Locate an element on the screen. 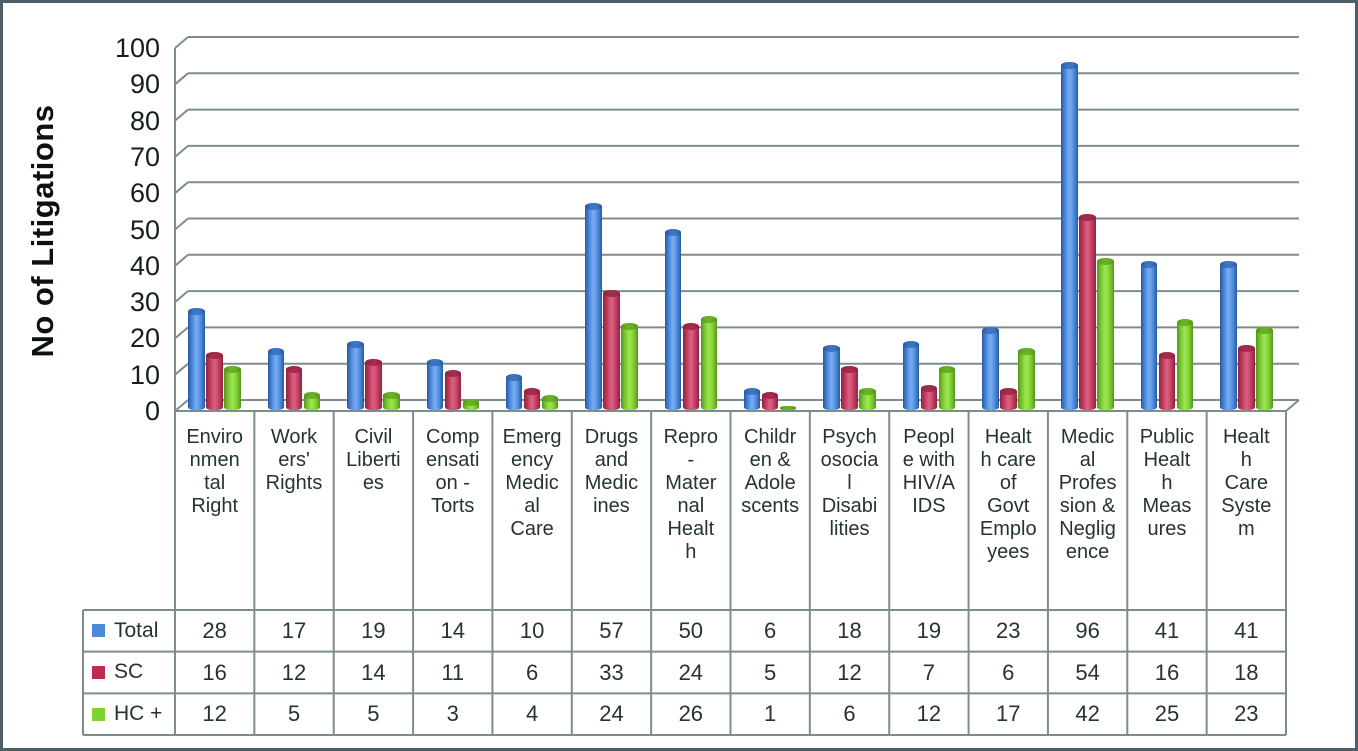 The image size is (1358, 751). y-tick-label: 10 is located at coordinates (144, 374).